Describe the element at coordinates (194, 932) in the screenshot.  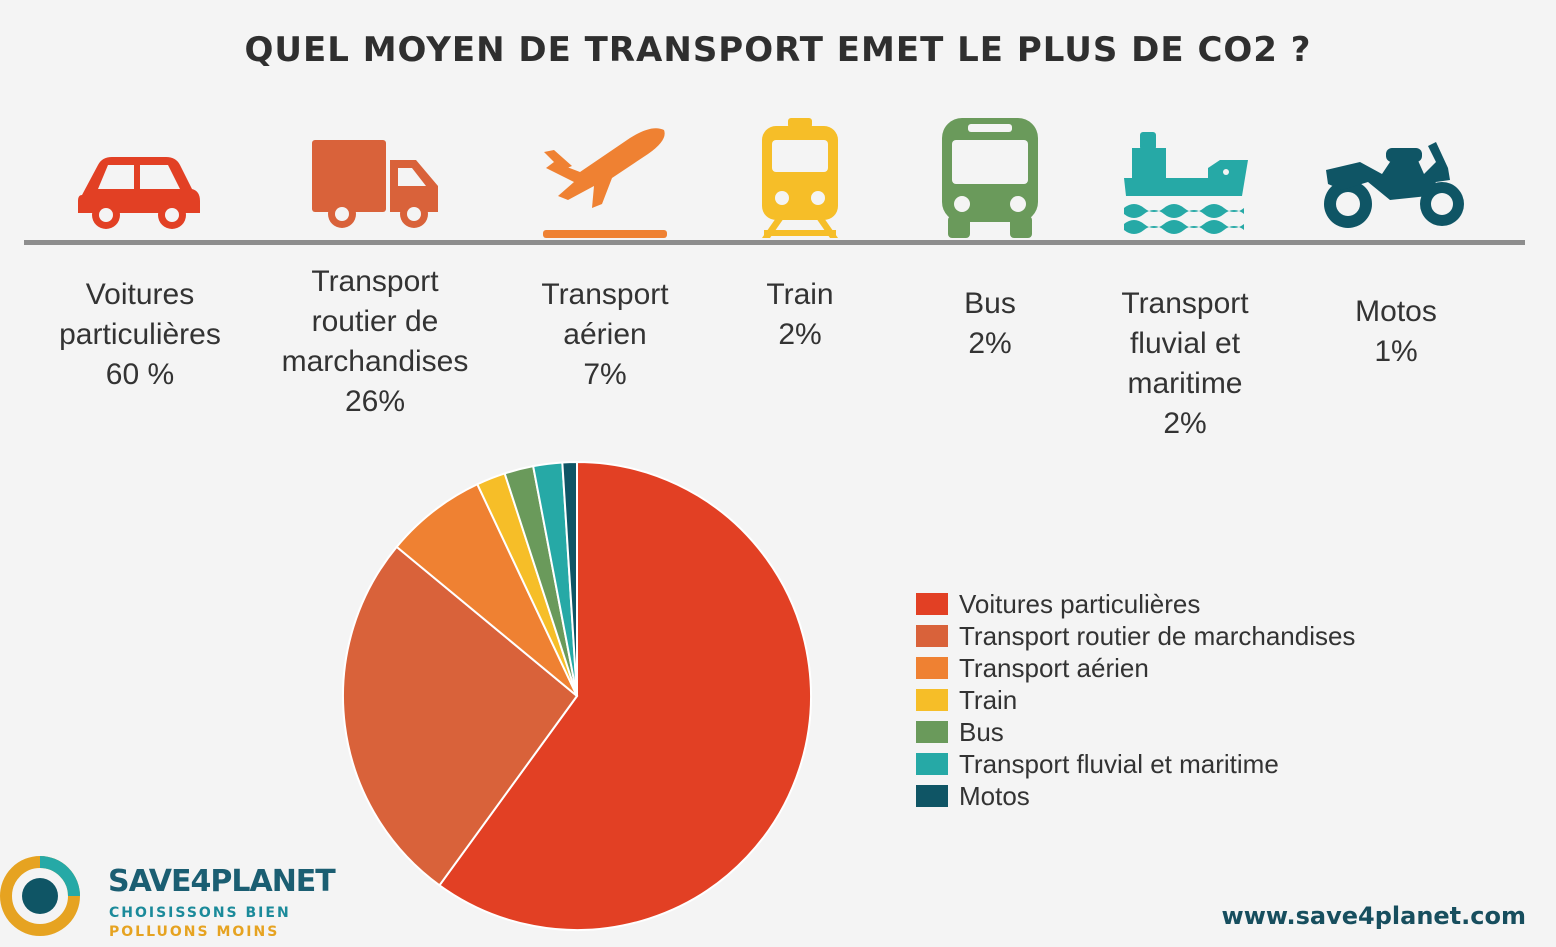
I see `brand-tagline-2: POLLUONS MOINS` at that location.